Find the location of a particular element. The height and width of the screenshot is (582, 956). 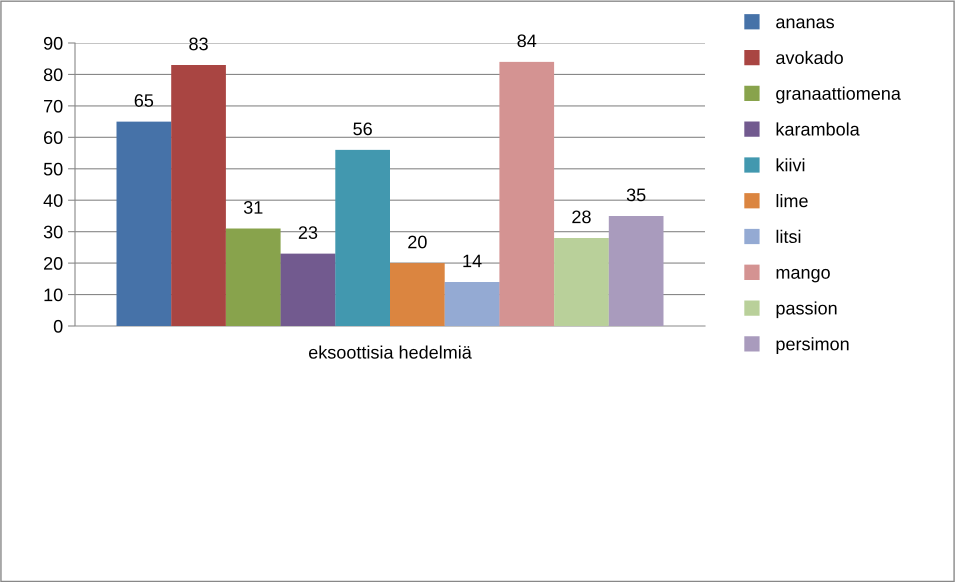

data-label: 20 is located at coordinates (417, 242).